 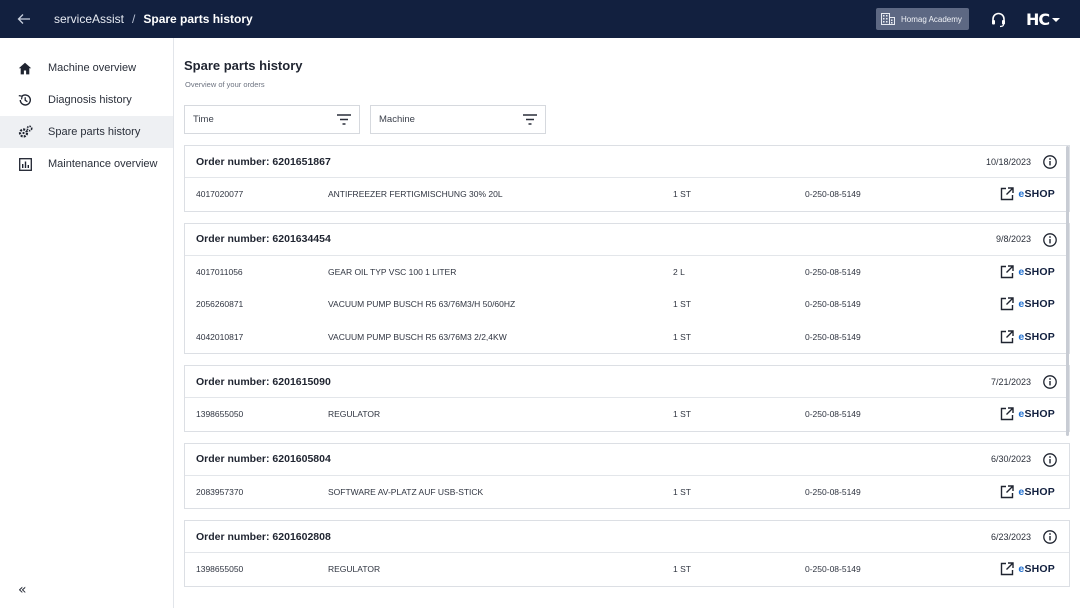 What do you see at coordinates (458, 119) in the screenshot?
I see `machine-filter: Machine` at bounding box center [458, 119].